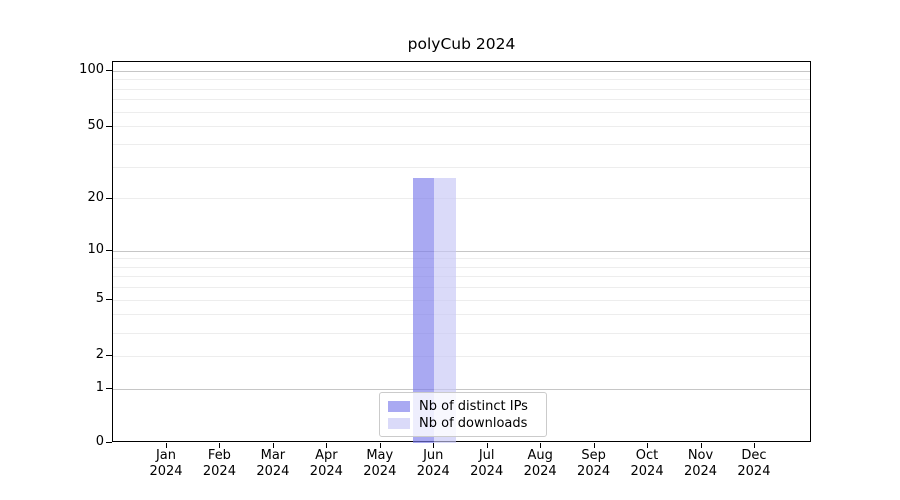 The width and height of the screenshot is (900, 500). Describe the element at coordinates (273, 445) in the screenshot. I see `x-tick-mark-mar` at that location.